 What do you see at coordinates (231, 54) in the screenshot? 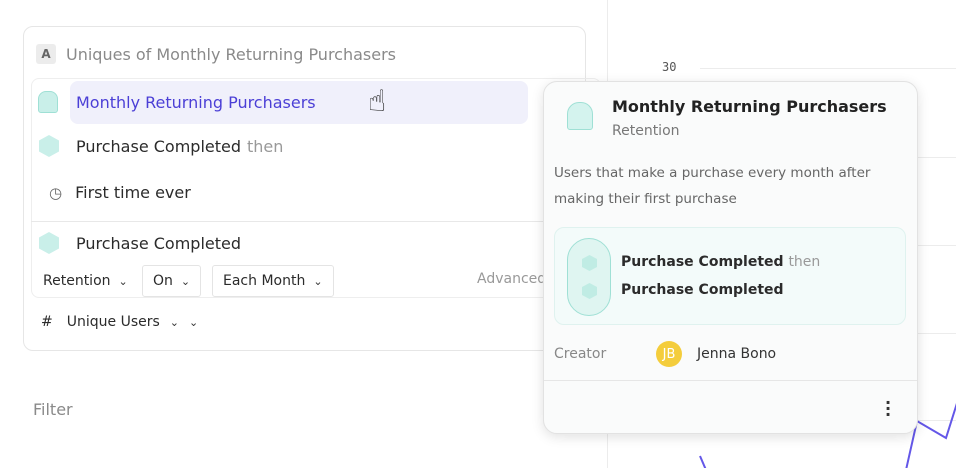
I see `query-title: Uniques of Monthly Returning Purchasers` at bounding box center [231, 54].